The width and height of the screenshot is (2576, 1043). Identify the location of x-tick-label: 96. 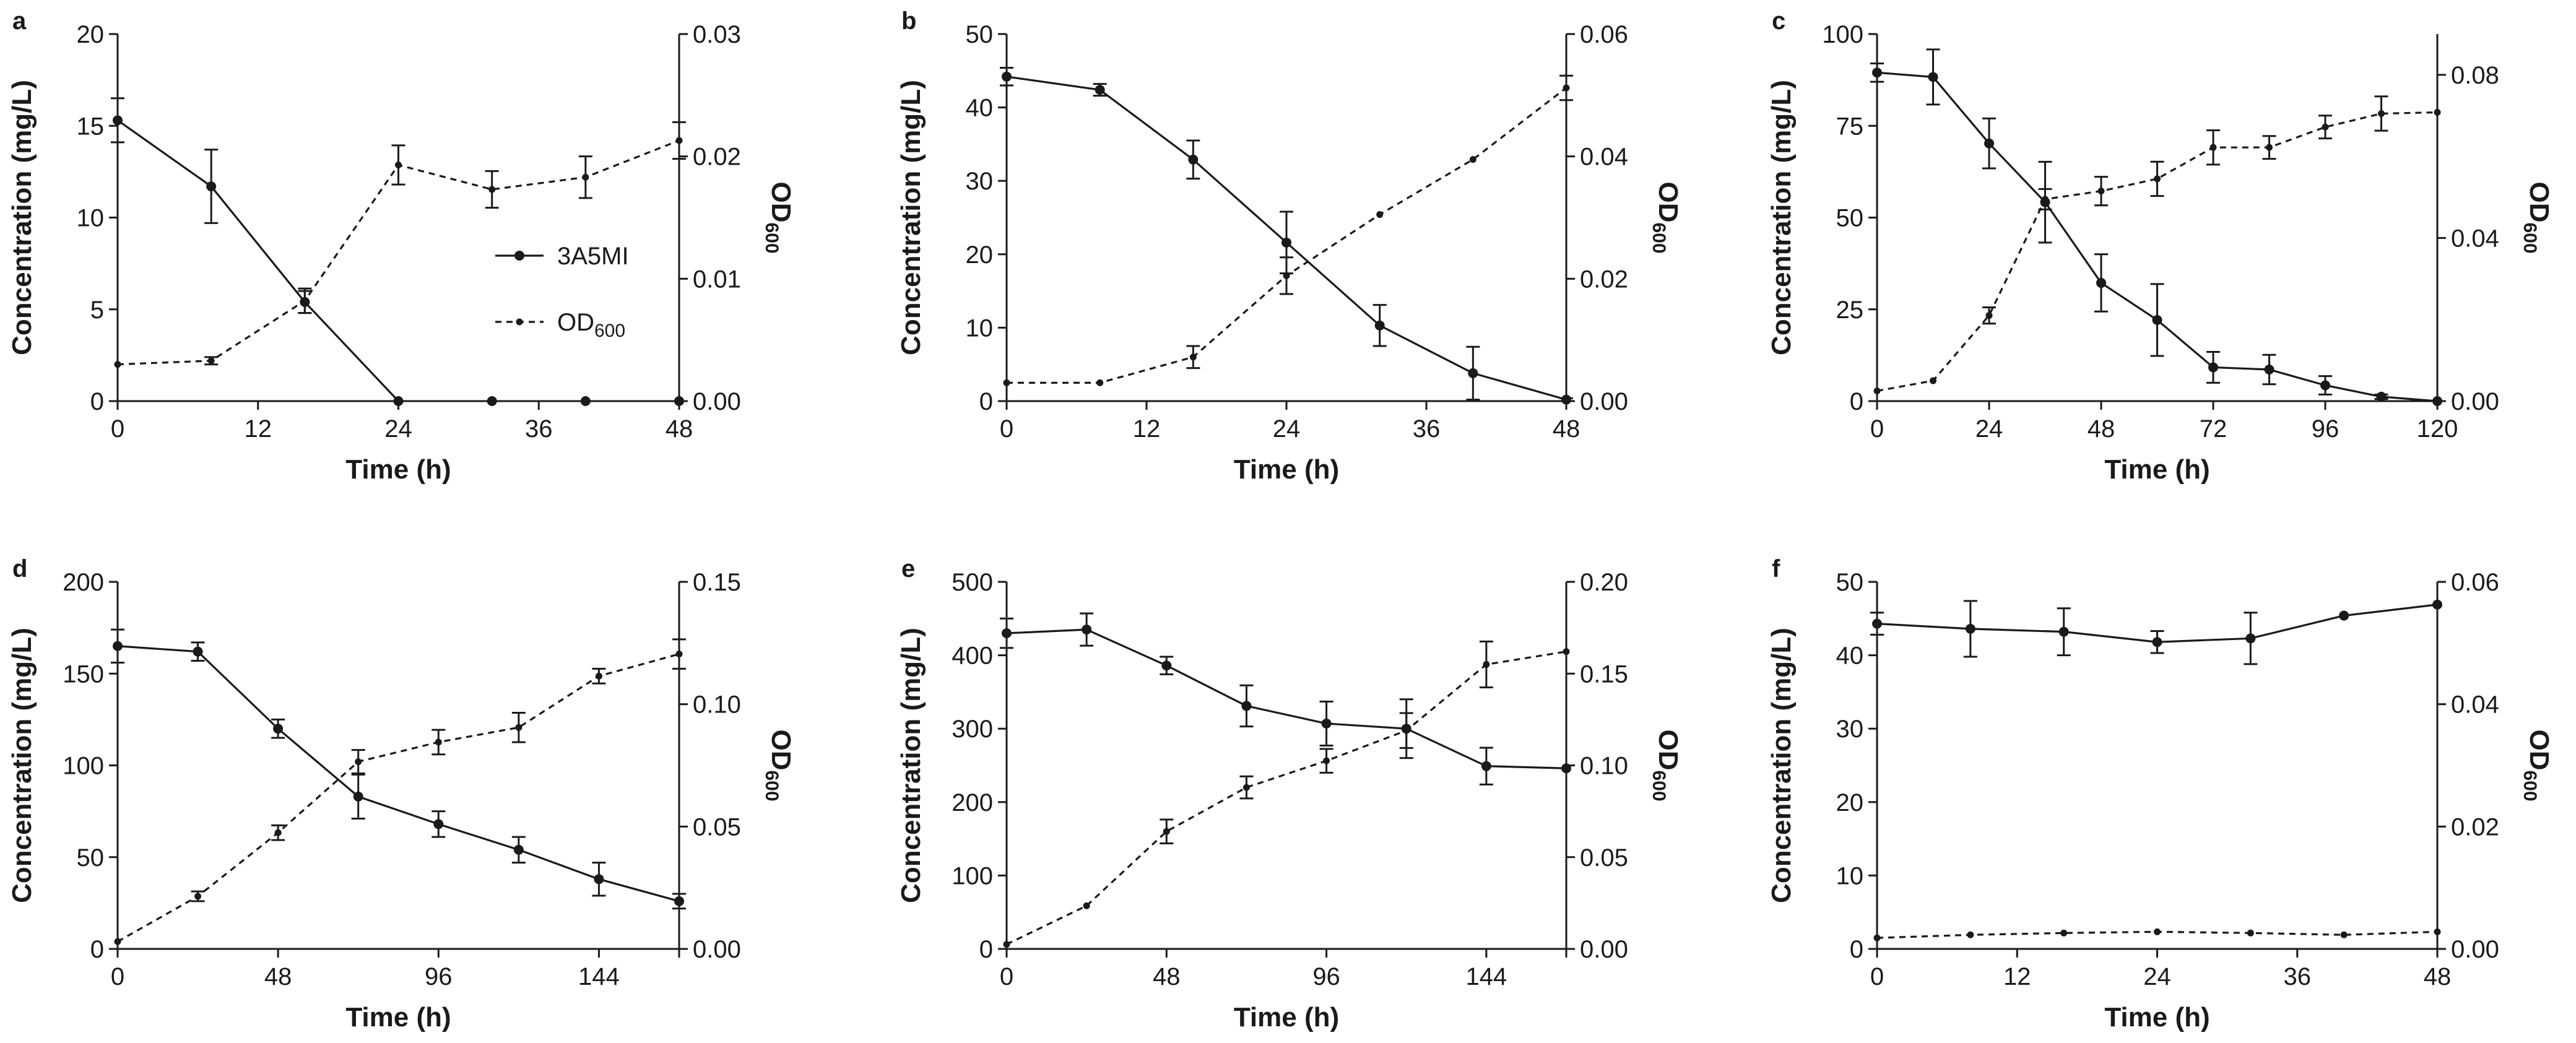
(2326, 429).